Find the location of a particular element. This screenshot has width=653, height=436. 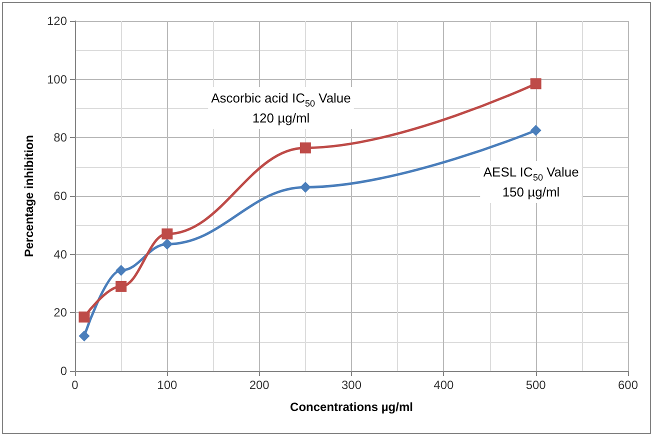

x-tick-label: 100 is located at coordinates (167, 385).